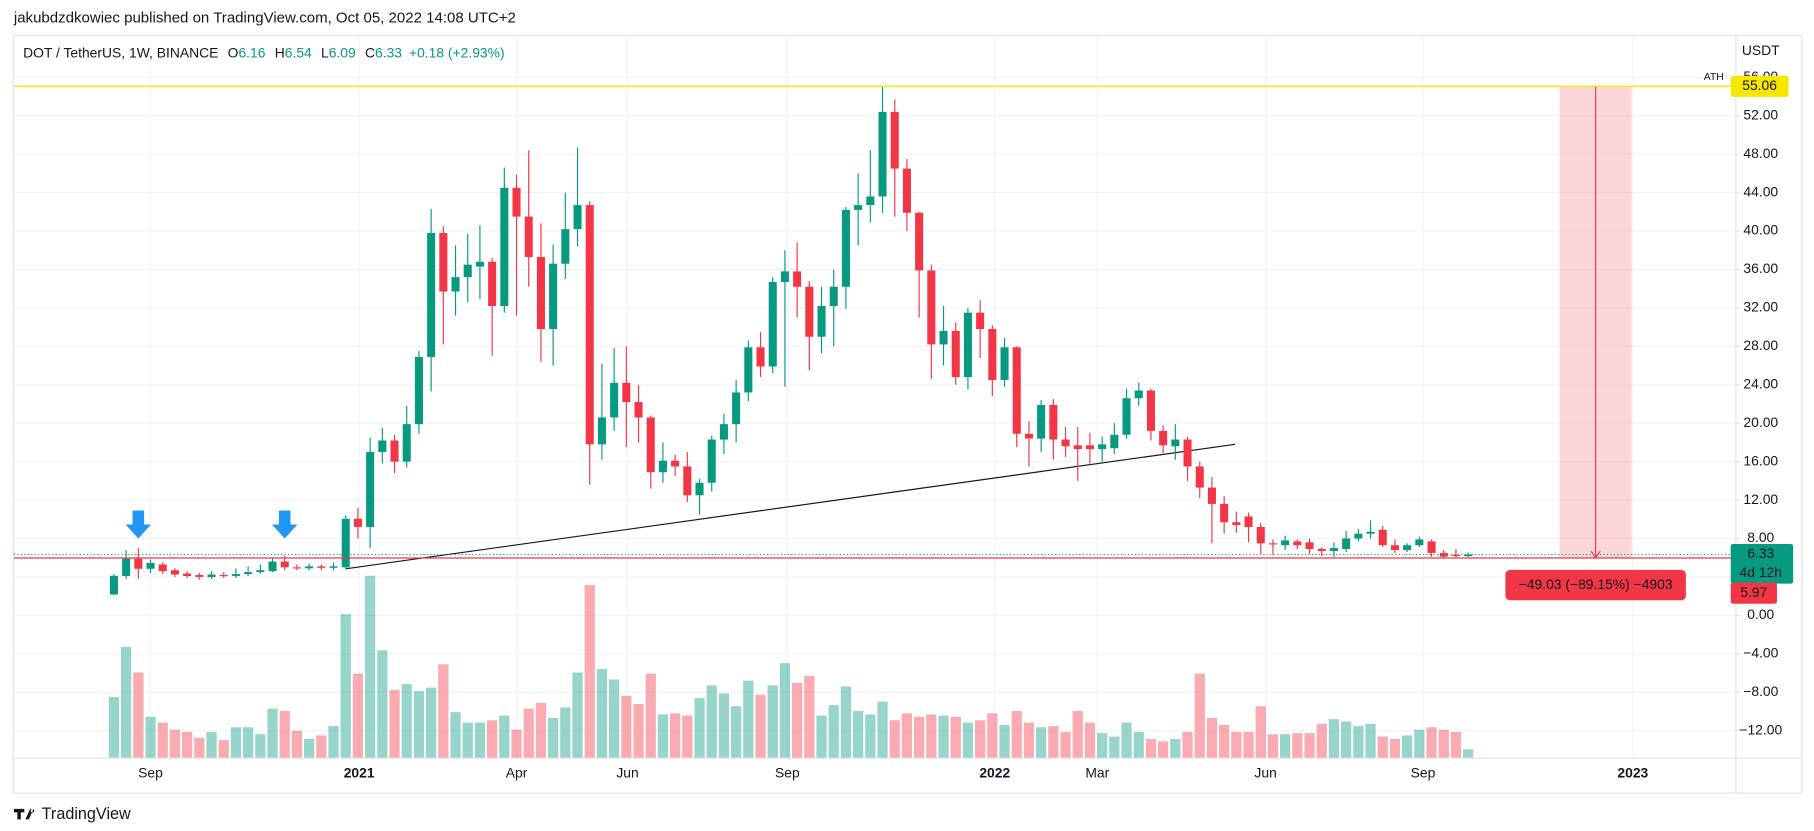 This screenshot has width=1814, height=831. What do you see at coordinates (1760, 691) in the screenshot?
I see `y-tick-label: −8.00` at bounding box center [1760, 691].